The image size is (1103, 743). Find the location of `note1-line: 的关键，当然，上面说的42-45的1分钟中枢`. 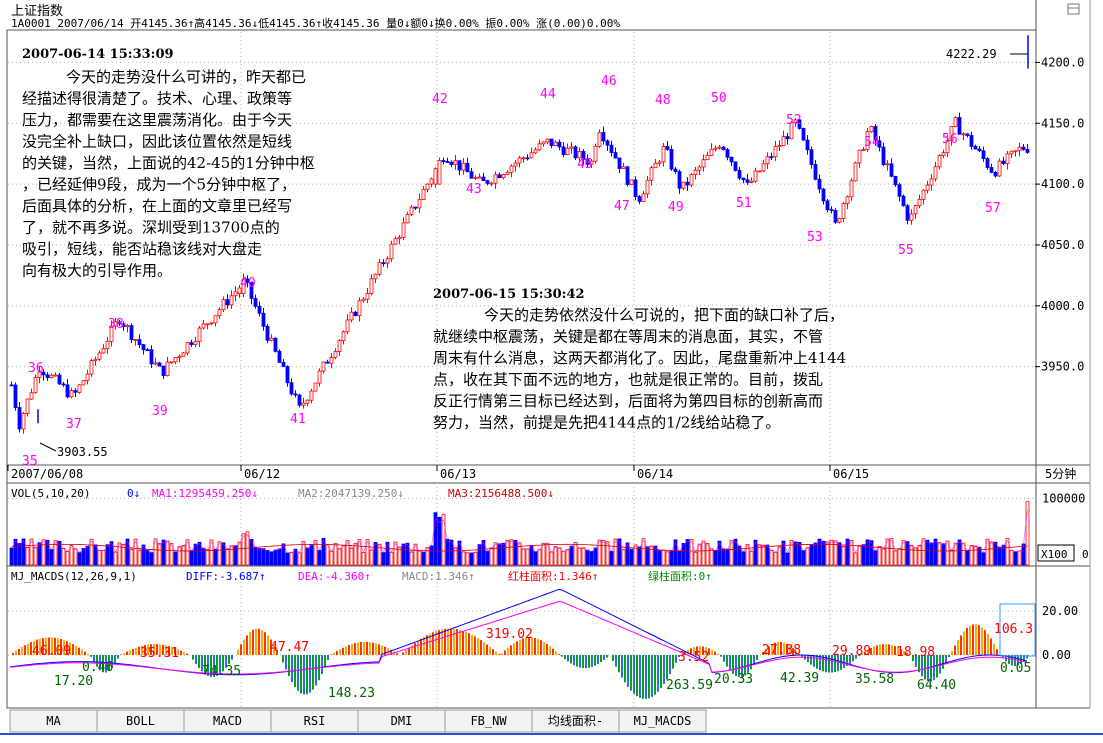

note1-line: 的关键，当然，上面说的42-45的1分钟中枢 is located at coordinates (168, 163).